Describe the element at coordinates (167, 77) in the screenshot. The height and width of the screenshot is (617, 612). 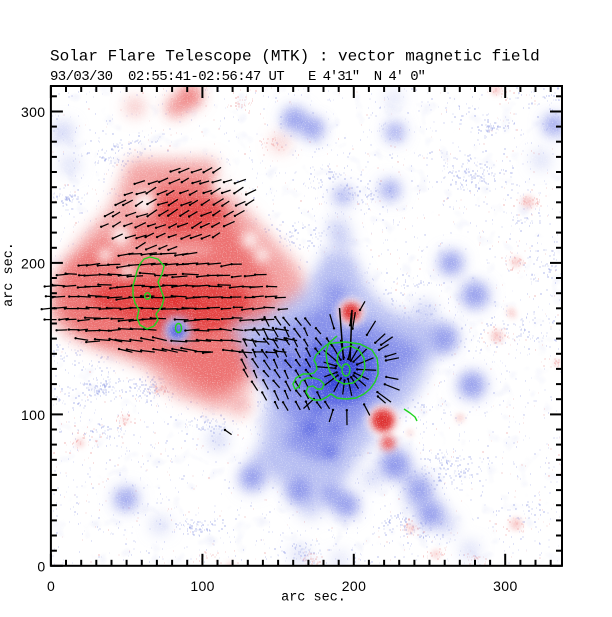
I see `svg-text: 93/03/30 02:55:41-02:56:47 UT` at that location.